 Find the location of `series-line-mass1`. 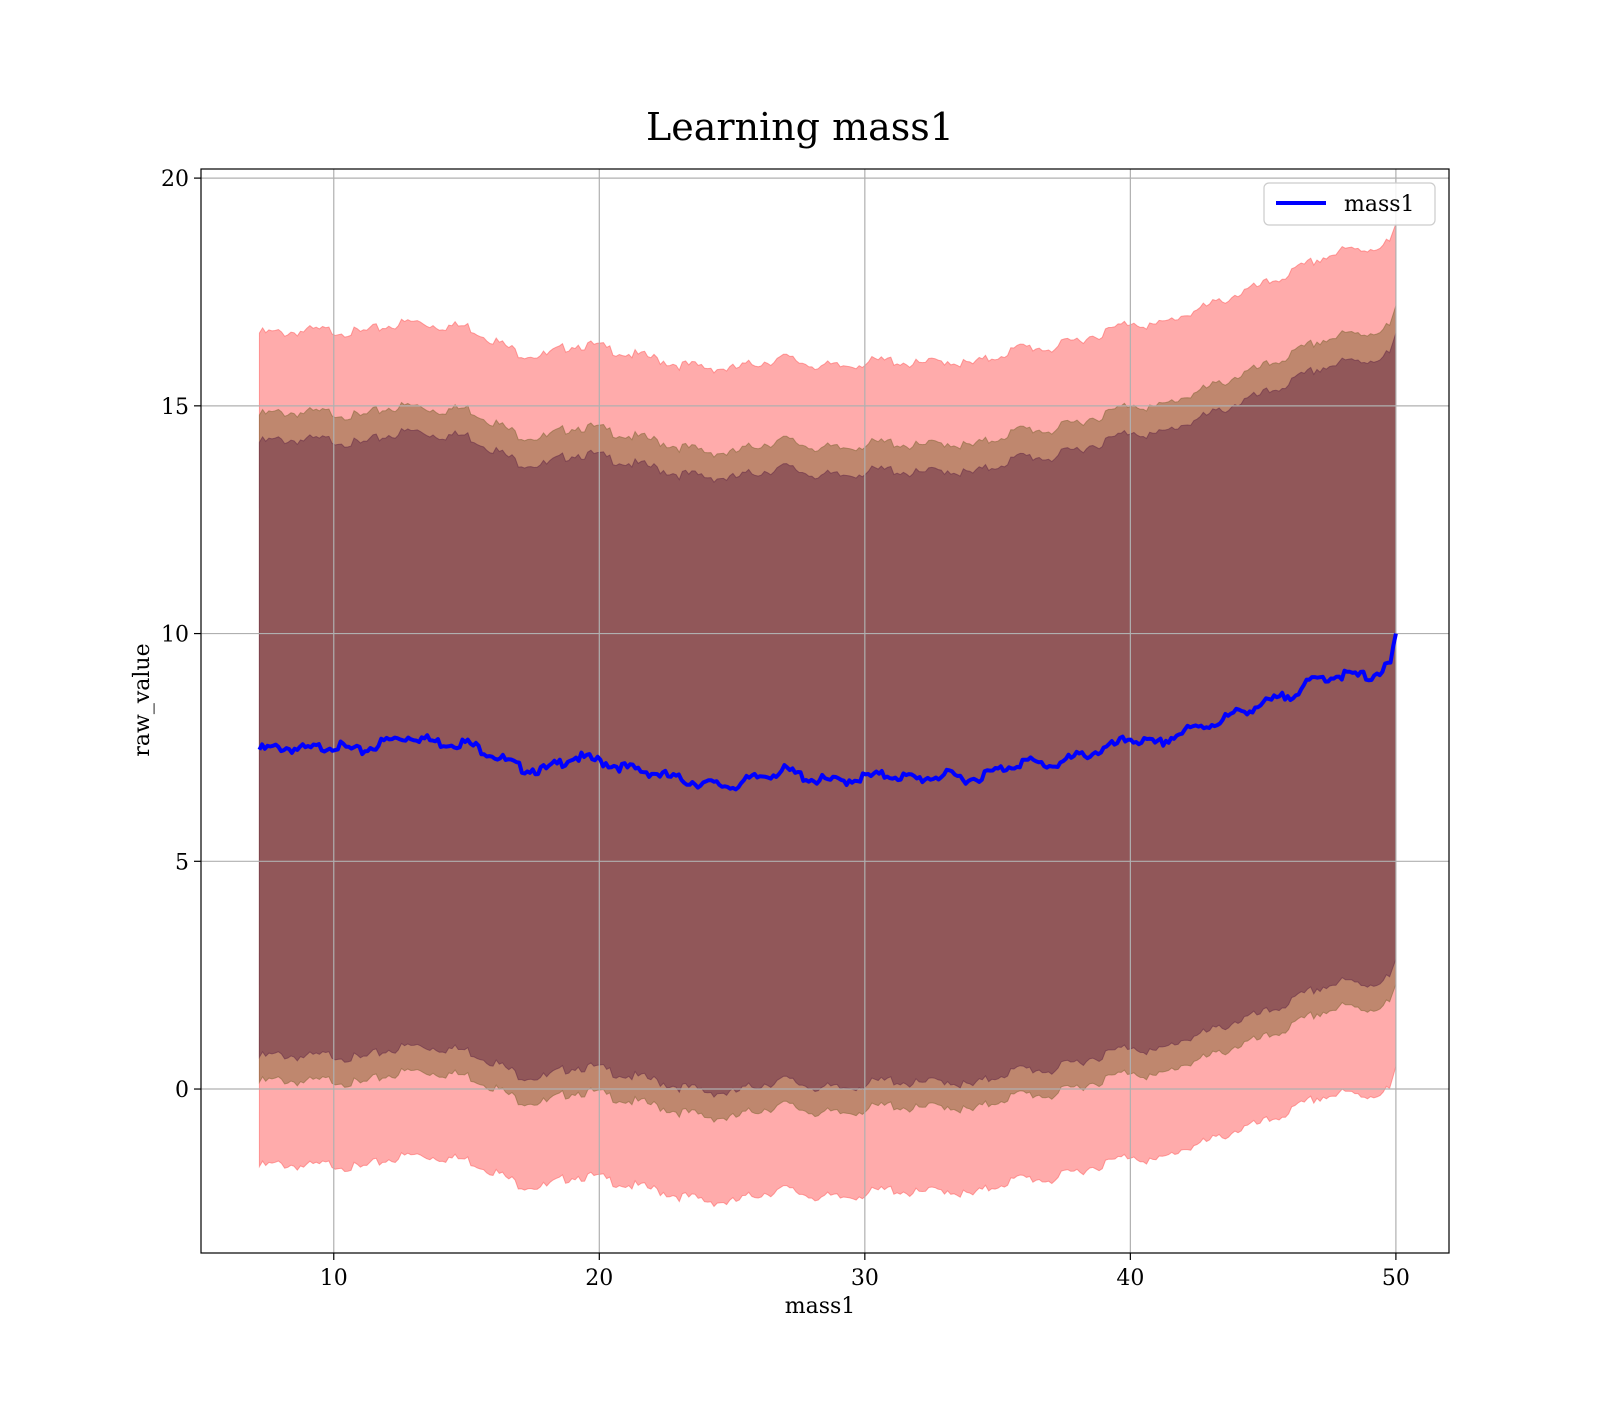

series-line-mass1 is located at coordinates (827, 712).